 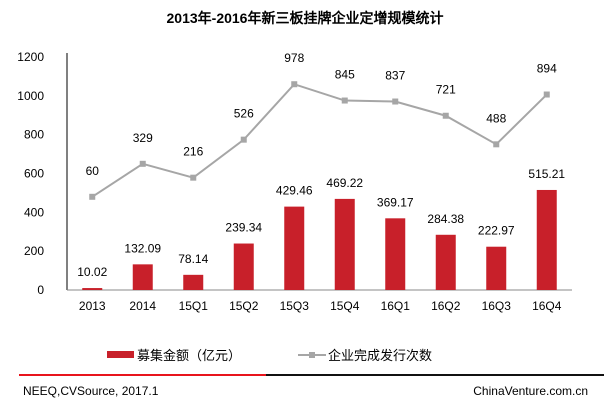 What do you see at coordinates (244, 114) in the screenshot?
I see `line-data-label: 526` at bounding box center [244, 114].